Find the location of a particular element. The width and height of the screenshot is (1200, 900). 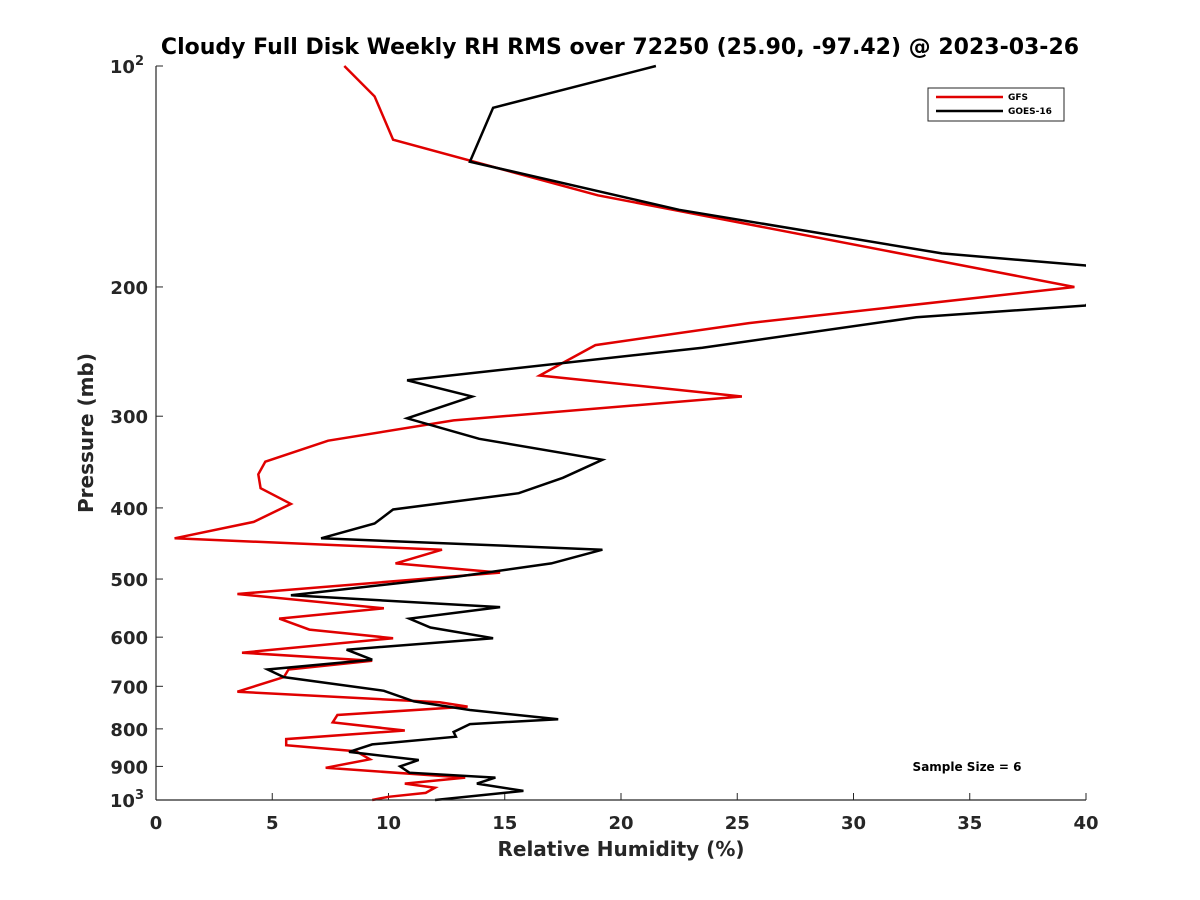

y-tick-label: 10² is located at coordinates (127, 66).